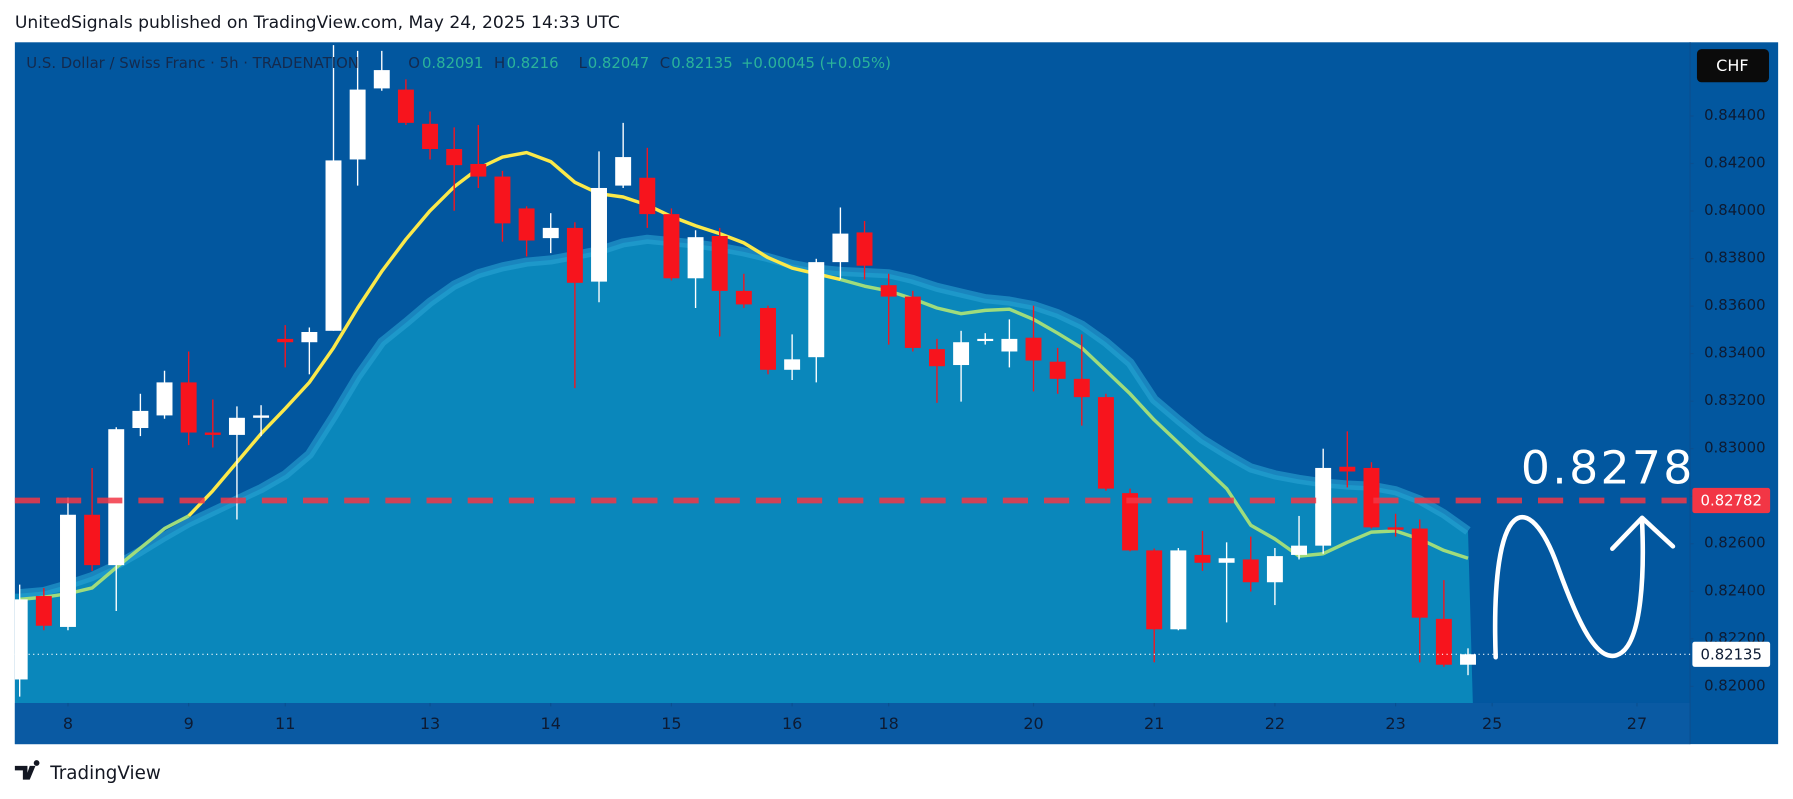  What do you see at coordinates (1734, 305) in the screenshot?
I see `y-tick-label: 0.83600` at bounding box center [1734, 305].